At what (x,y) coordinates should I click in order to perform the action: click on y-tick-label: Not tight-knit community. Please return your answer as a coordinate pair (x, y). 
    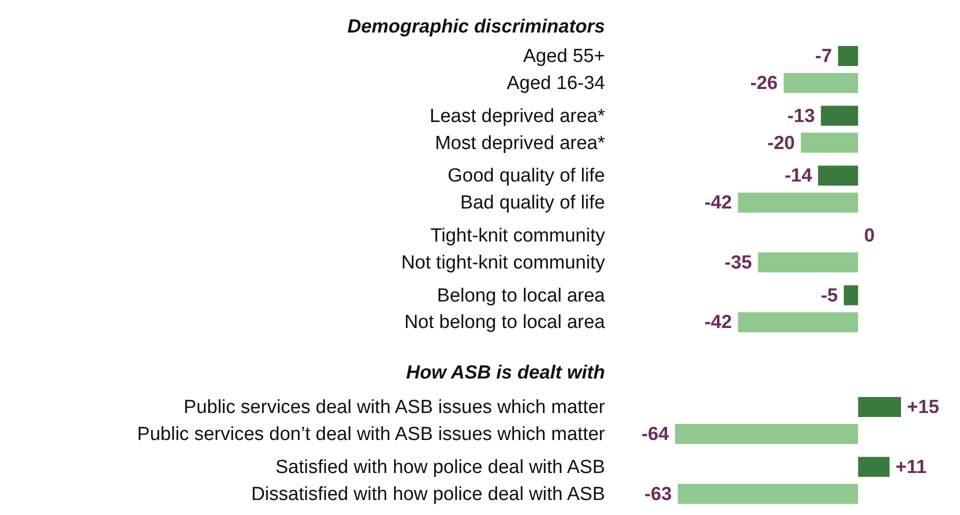
    Looking at the image, I should click on (503, 263).